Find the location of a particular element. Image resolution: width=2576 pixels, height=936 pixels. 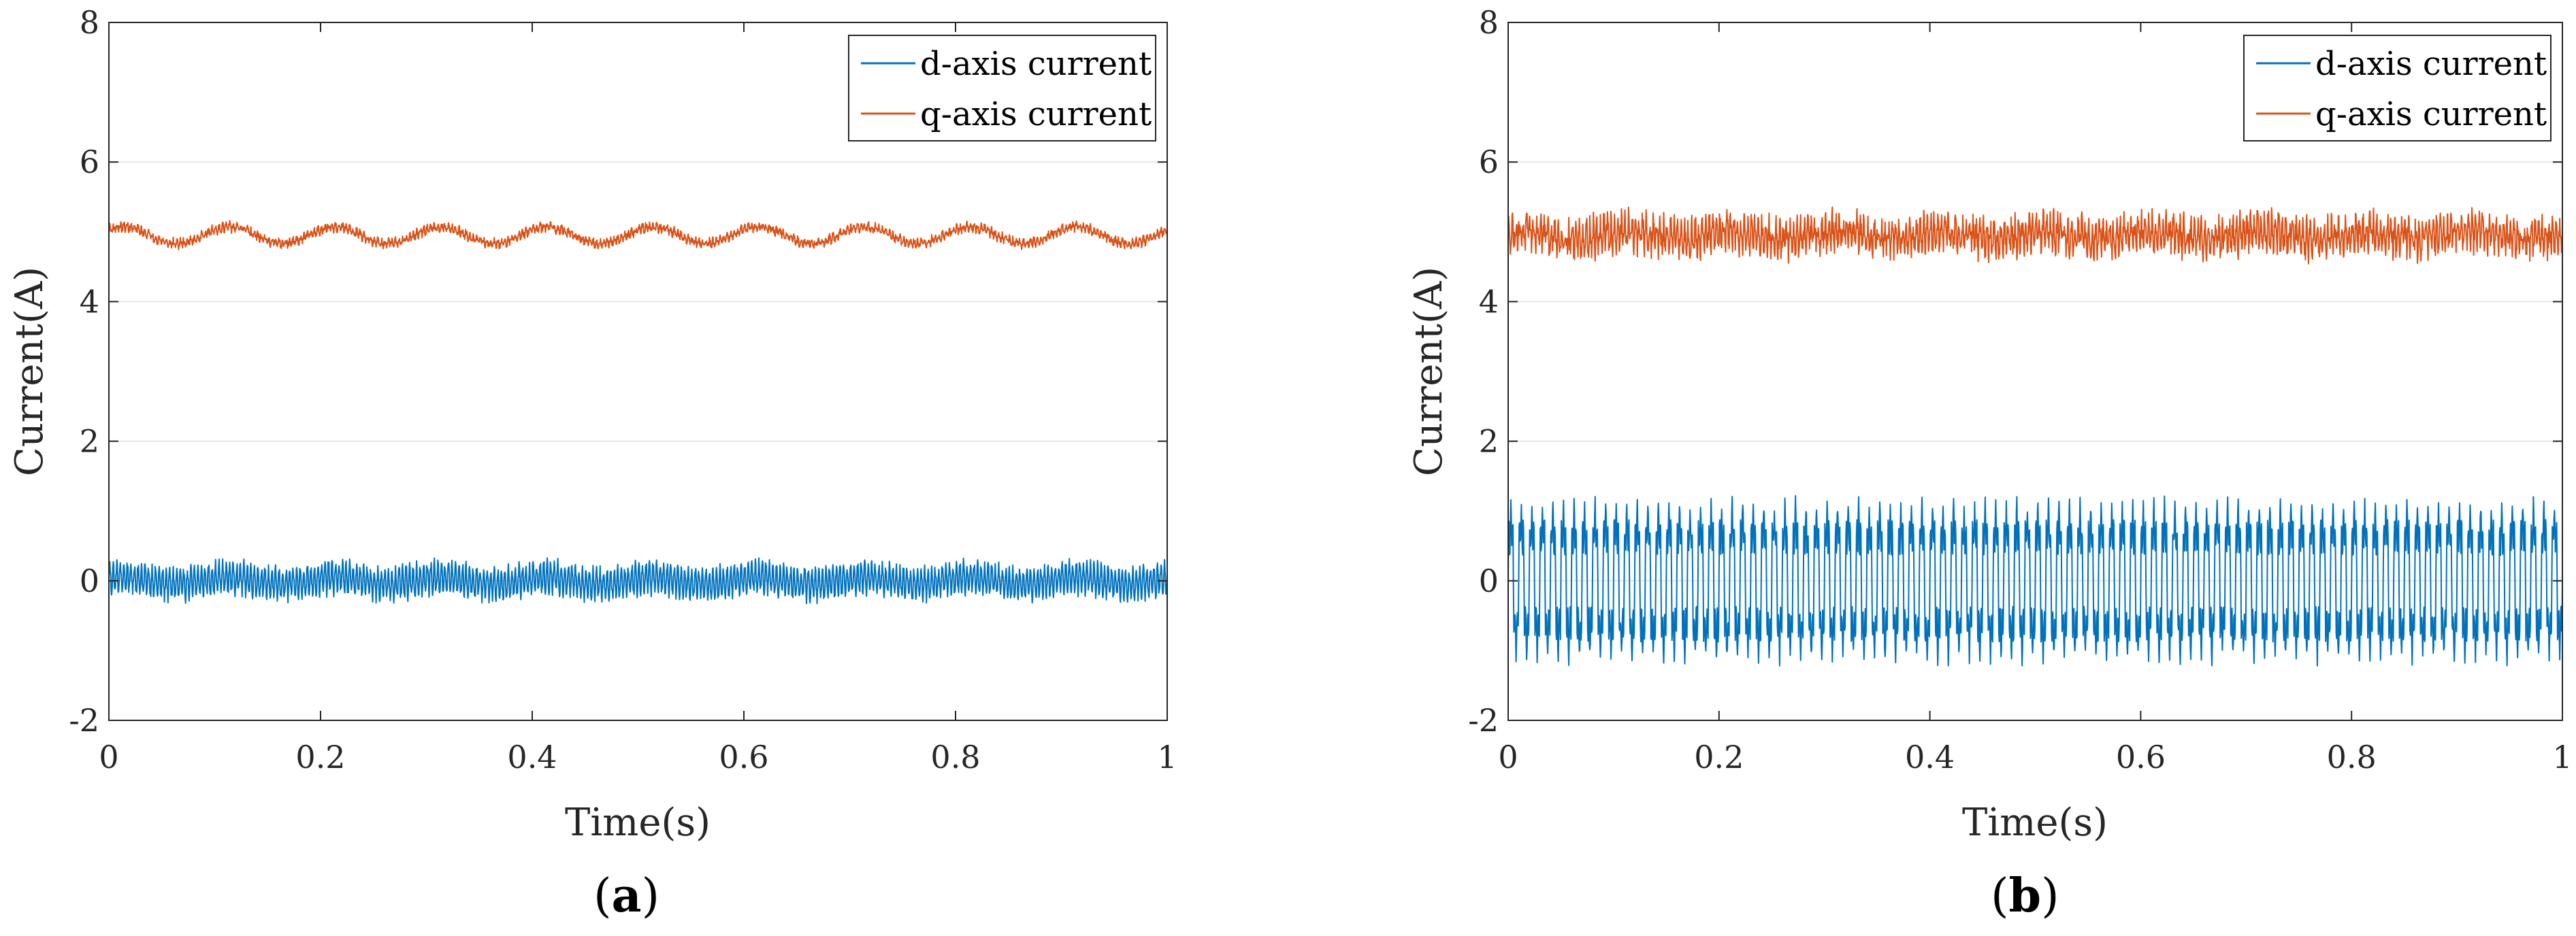

panel-label-b: (b) is located at coordinates (2025, 896).